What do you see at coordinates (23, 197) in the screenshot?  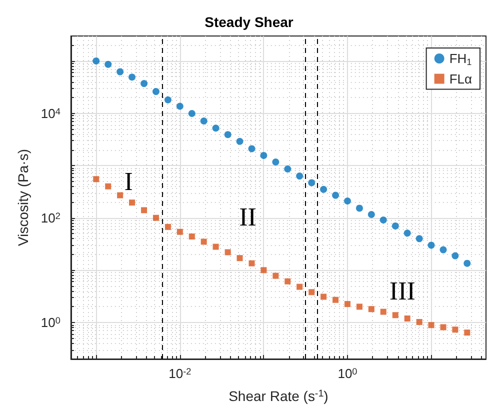 I see `y-axis-title: Viscosity (Pa·s)` at bounding box center [23, 197].